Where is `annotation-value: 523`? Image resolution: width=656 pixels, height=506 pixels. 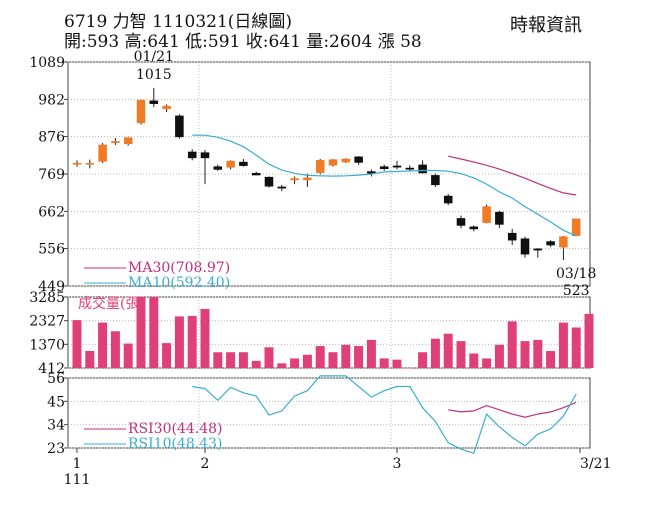 annotation-value: 523 is located at coordinates (576, 291).